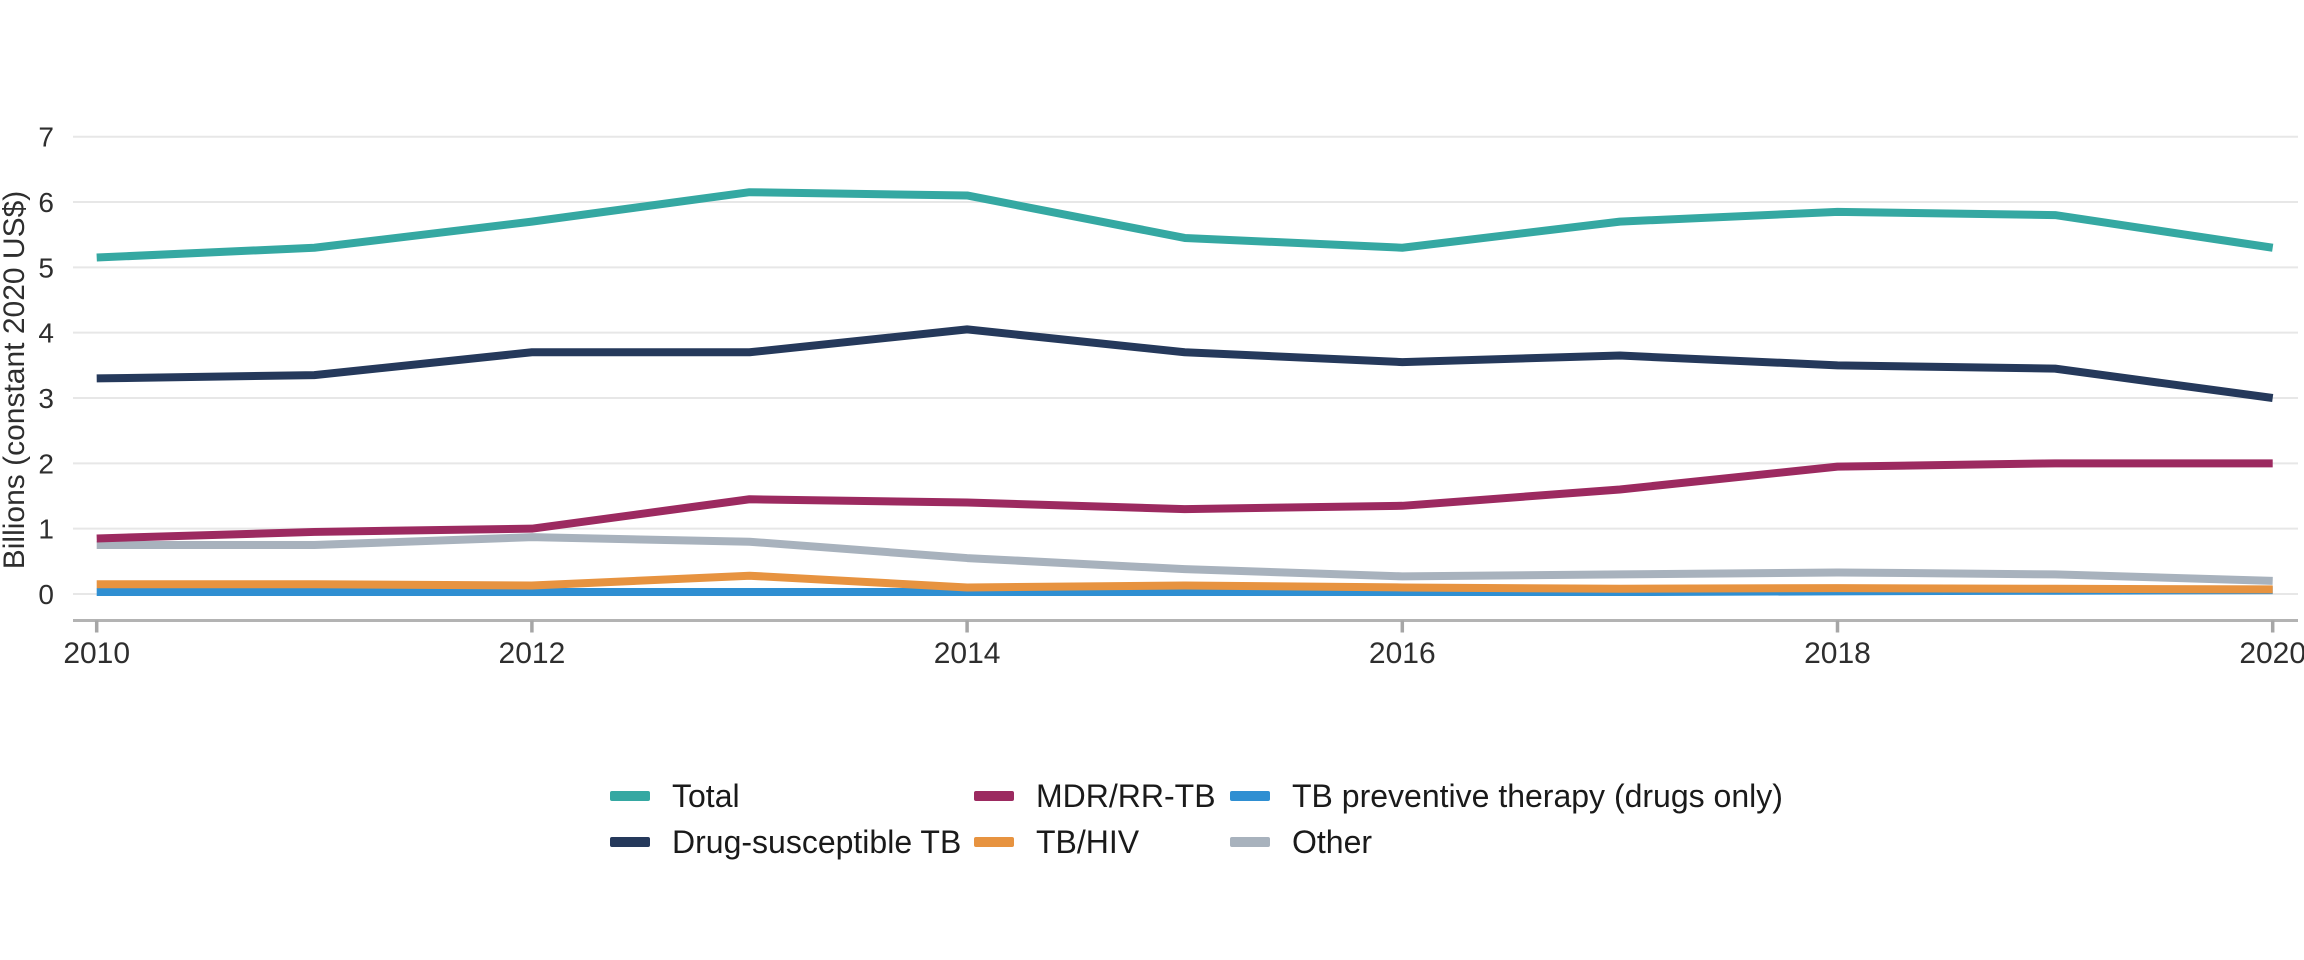 The height and width of the screenshot is (960, 2304). What do you see at coordinates (1402, 653) in the screenshot?
I see `x-tick-label: 2016` at bounding box center [1402, 653].